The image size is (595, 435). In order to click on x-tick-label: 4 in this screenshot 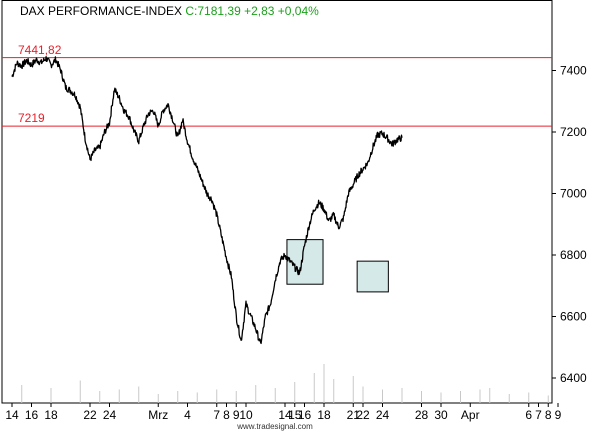, I will do `click(187, 415)`.